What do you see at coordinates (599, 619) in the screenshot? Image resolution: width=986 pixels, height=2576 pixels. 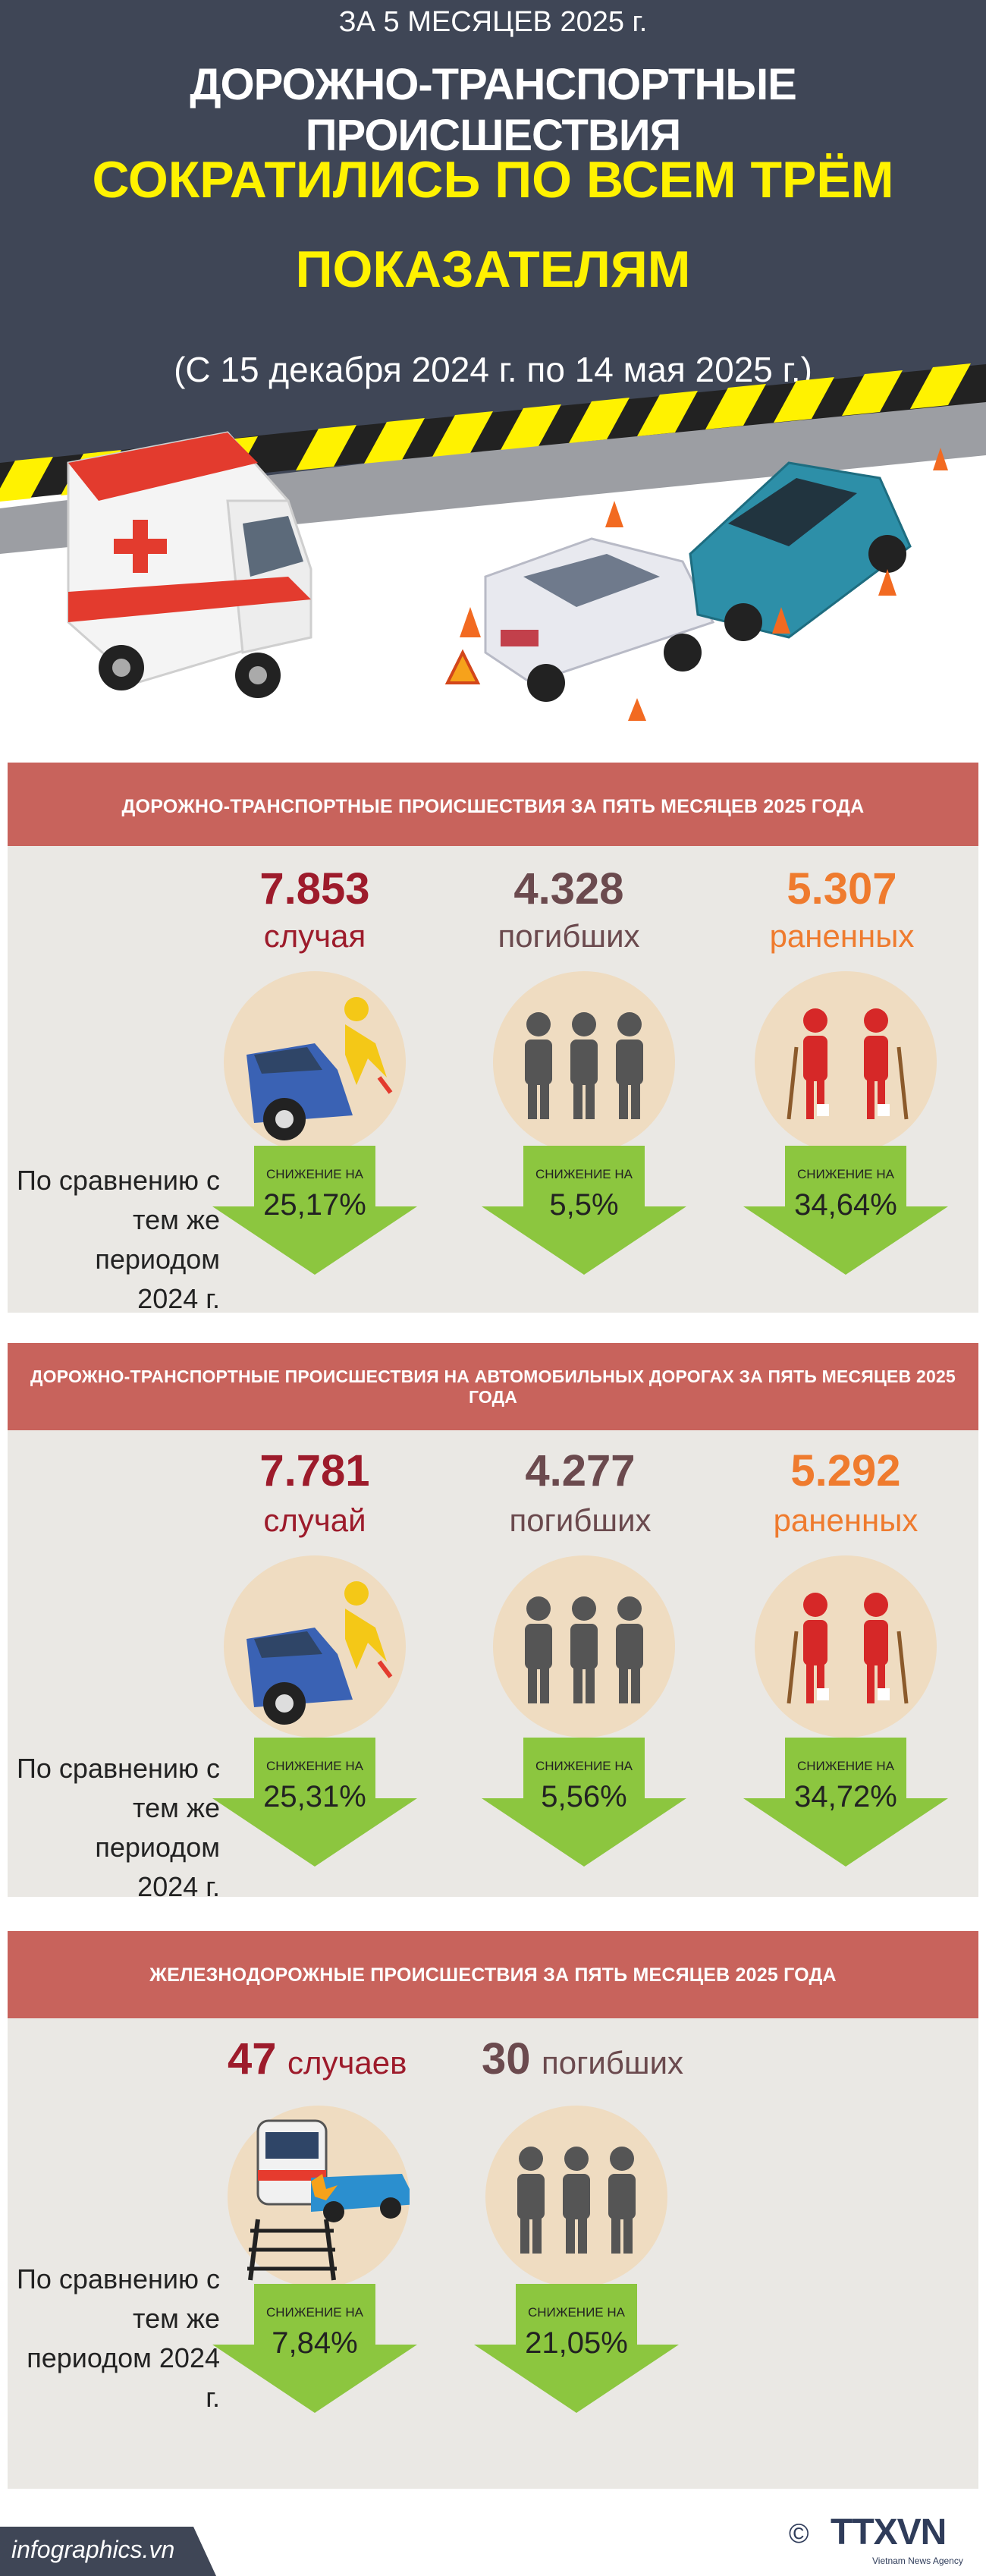 I see `white-car-icon` at bounding box center [599, 619].